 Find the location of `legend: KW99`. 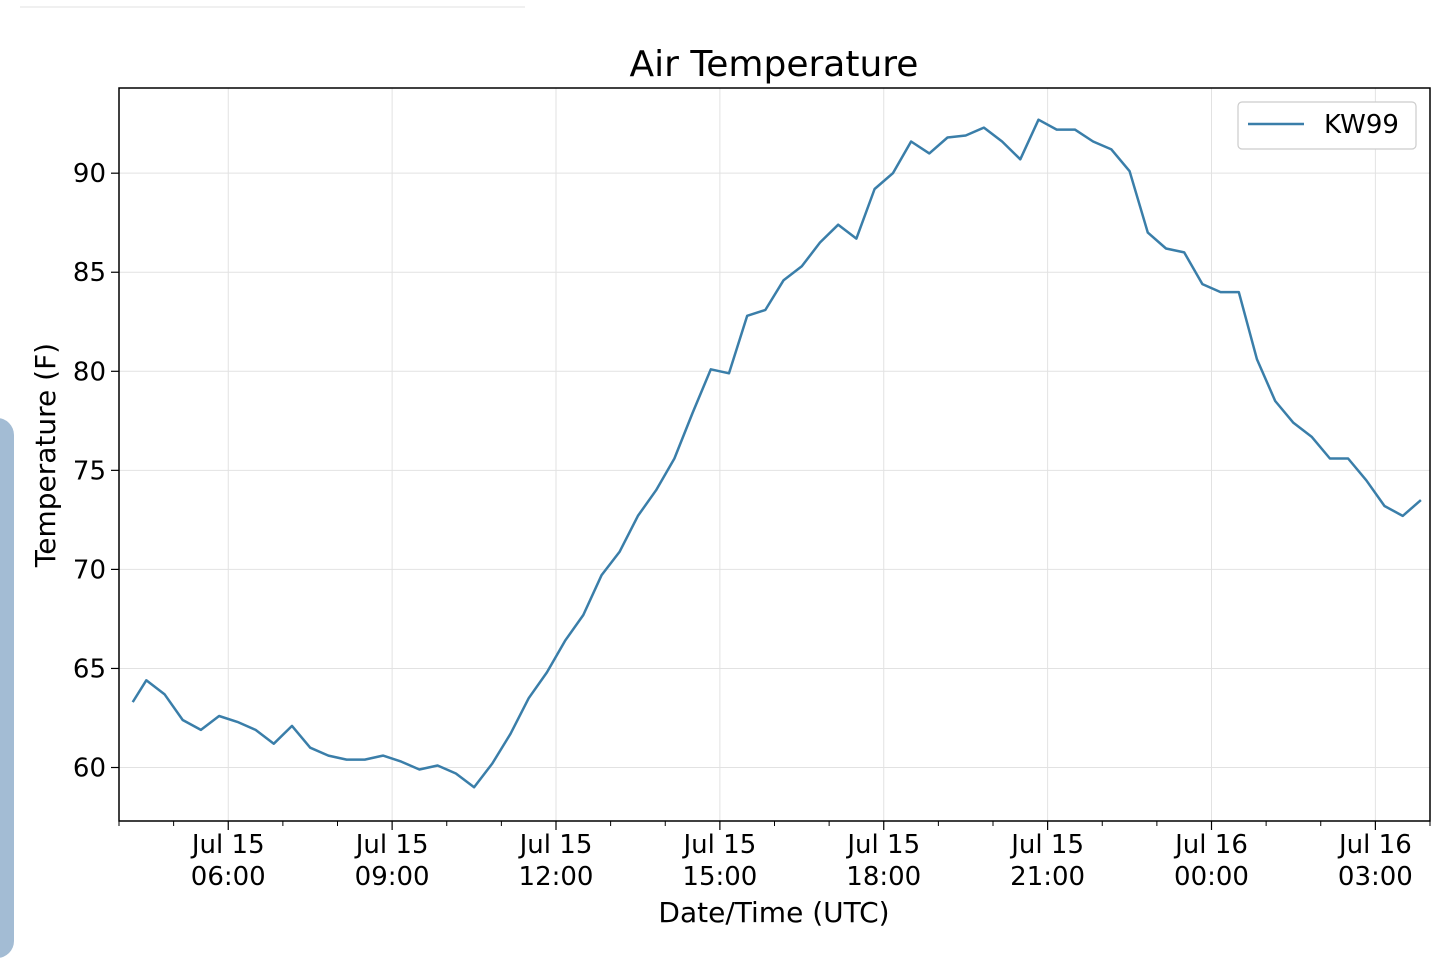

legend: KW99 is located at coordinates (1327, 125).